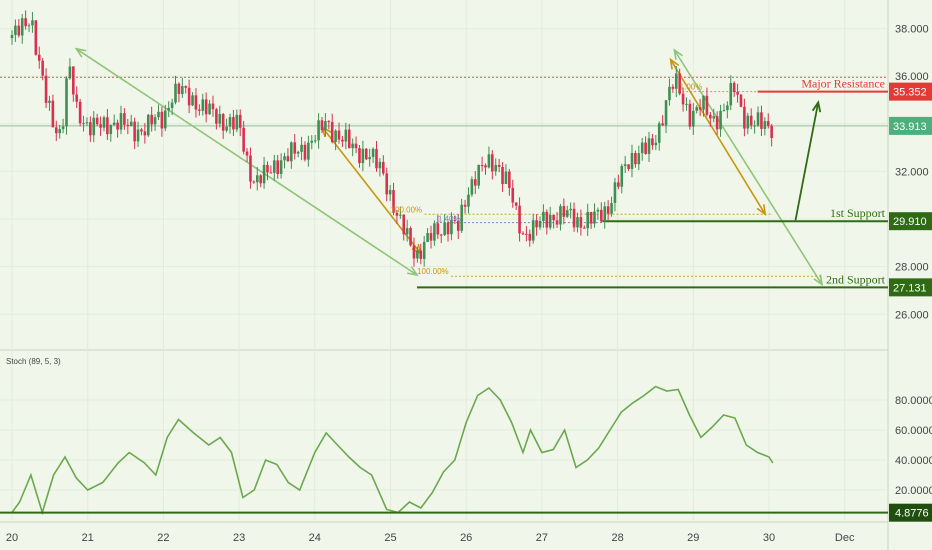 The width and height of the screenshot is (932, 550). What do you see at coordinates (843, 84) in the screenshot?
I see `level-name: Major Resistance` at bounding box center [843, 84].